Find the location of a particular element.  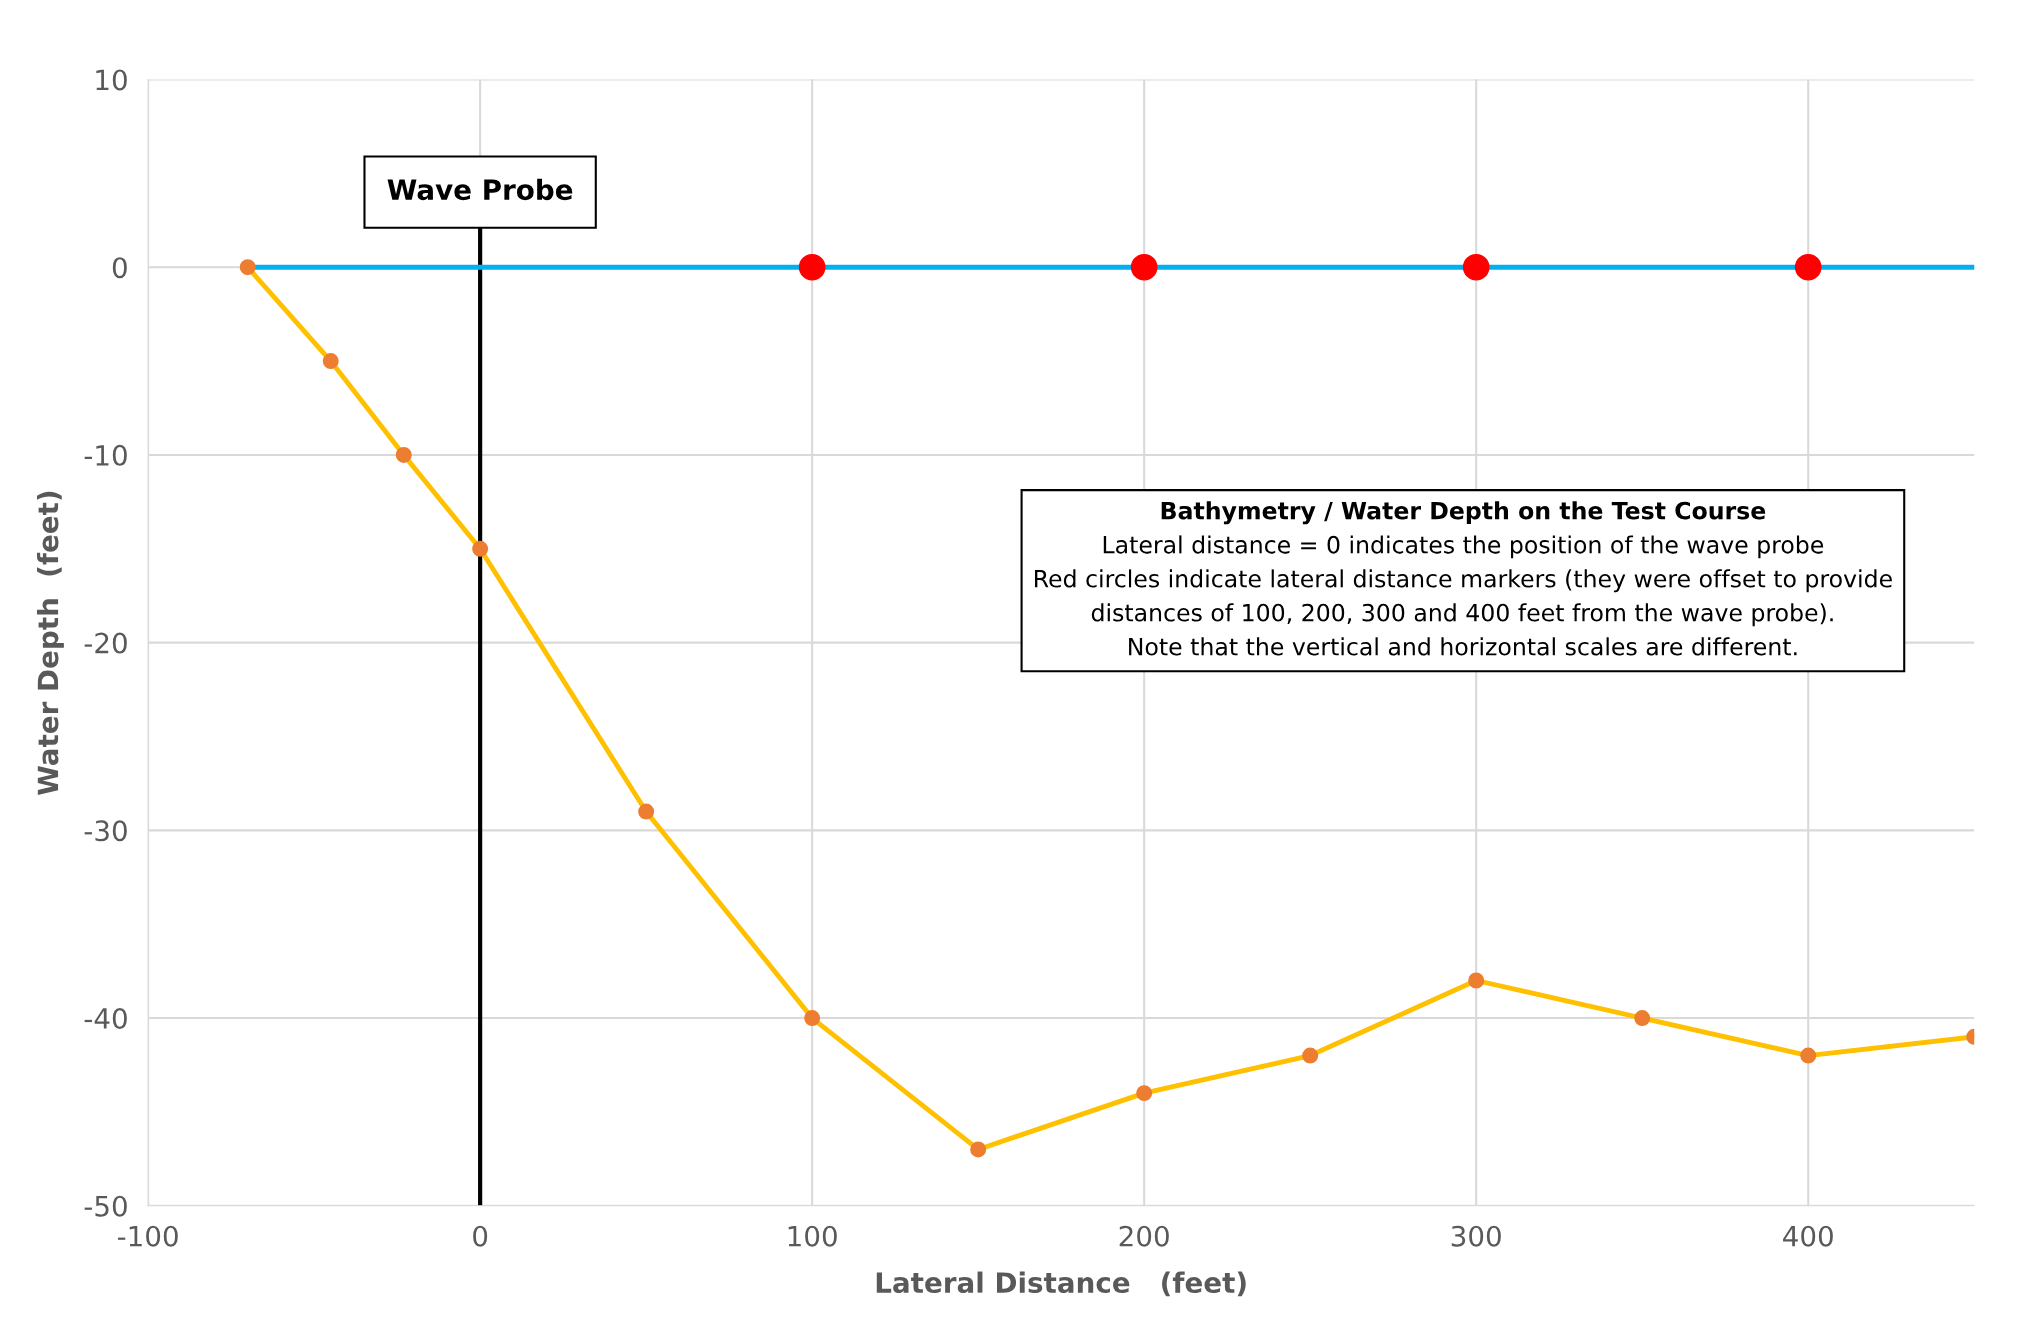

annotation: Note that the vertical and horizontal scales are different. is located at coordinates (1463, 646).